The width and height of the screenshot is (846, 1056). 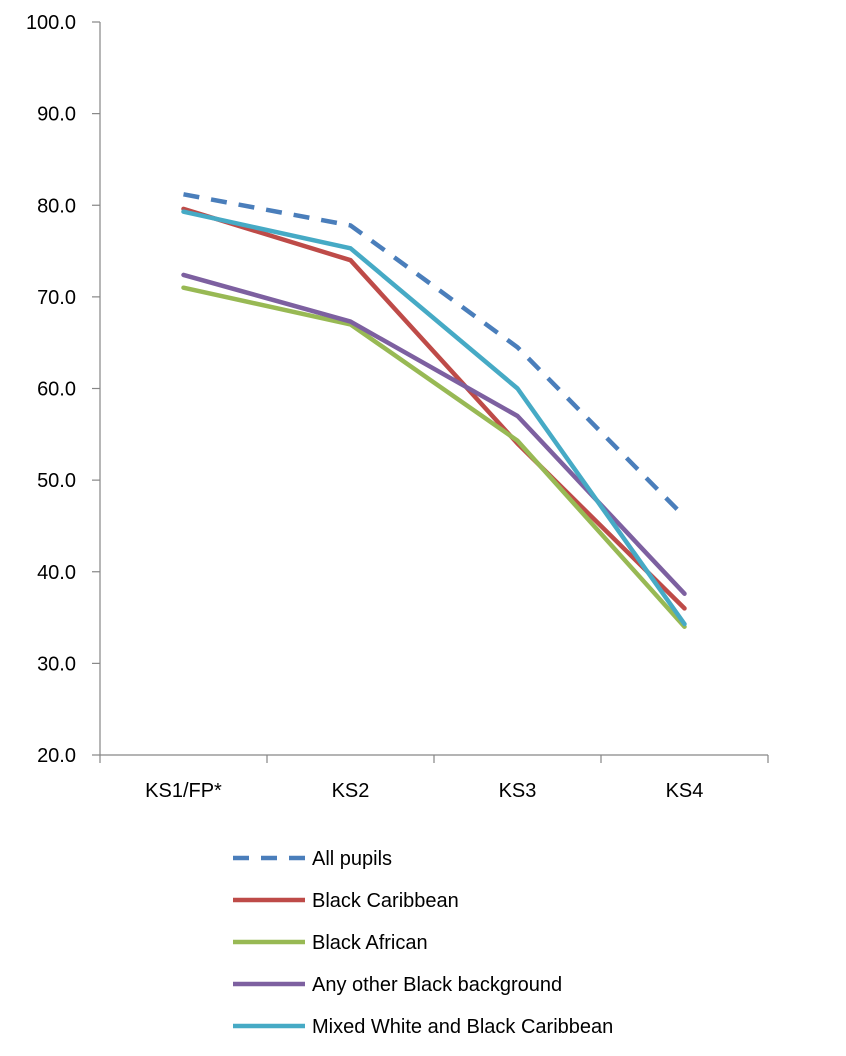 I want to click on y-tick-label: 40.0, so click(x=56, y=573).